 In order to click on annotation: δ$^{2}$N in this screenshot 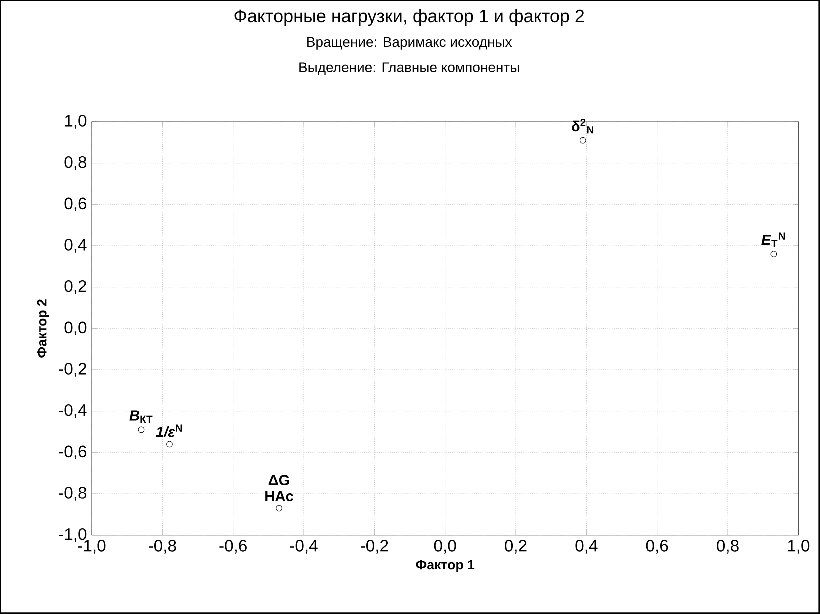, I will do `click(583, 126)`.